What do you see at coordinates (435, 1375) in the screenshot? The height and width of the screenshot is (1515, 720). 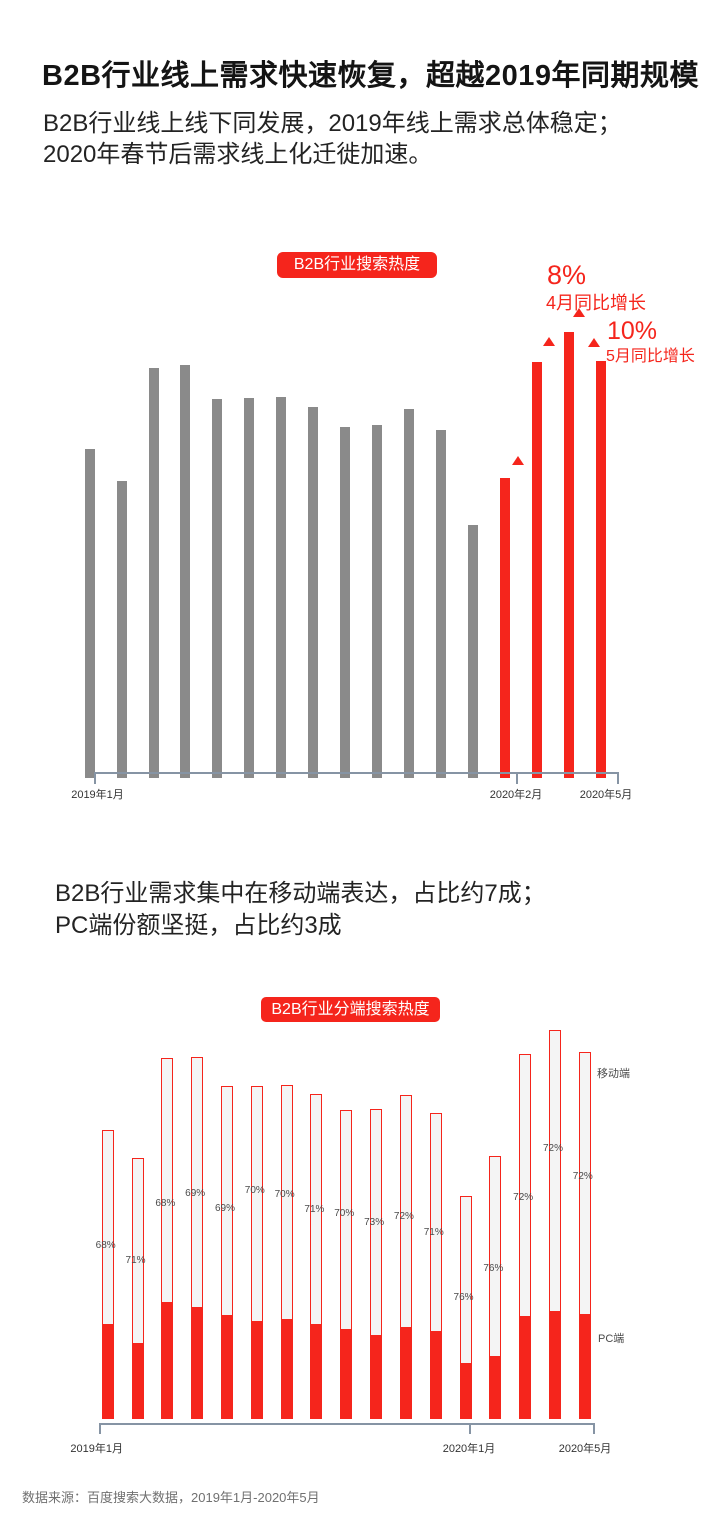 I see `c2-bar-pc-2019年12月` at bounding box center [435, 1375].